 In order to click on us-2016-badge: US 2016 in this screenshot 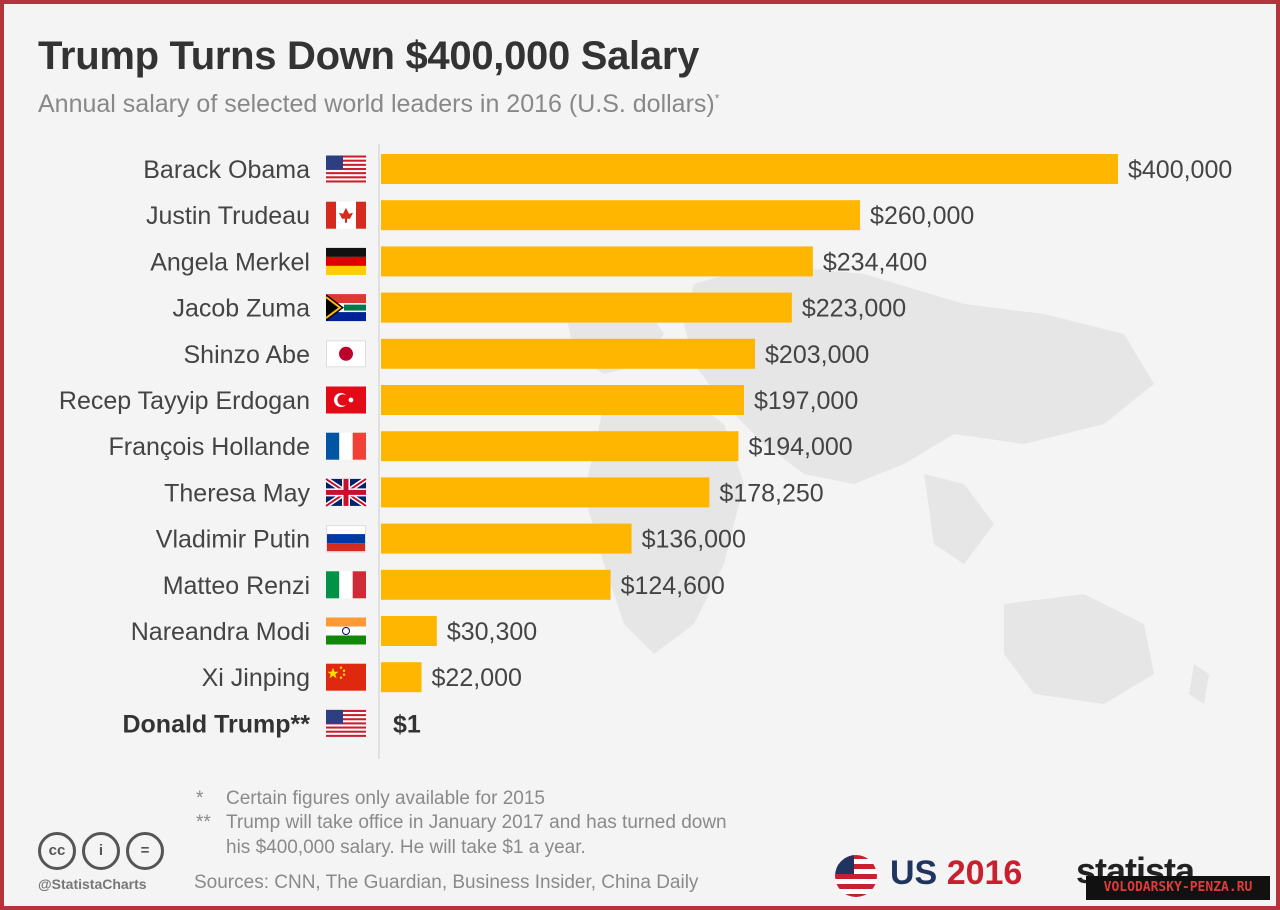, I will do `click(956, 873)`.